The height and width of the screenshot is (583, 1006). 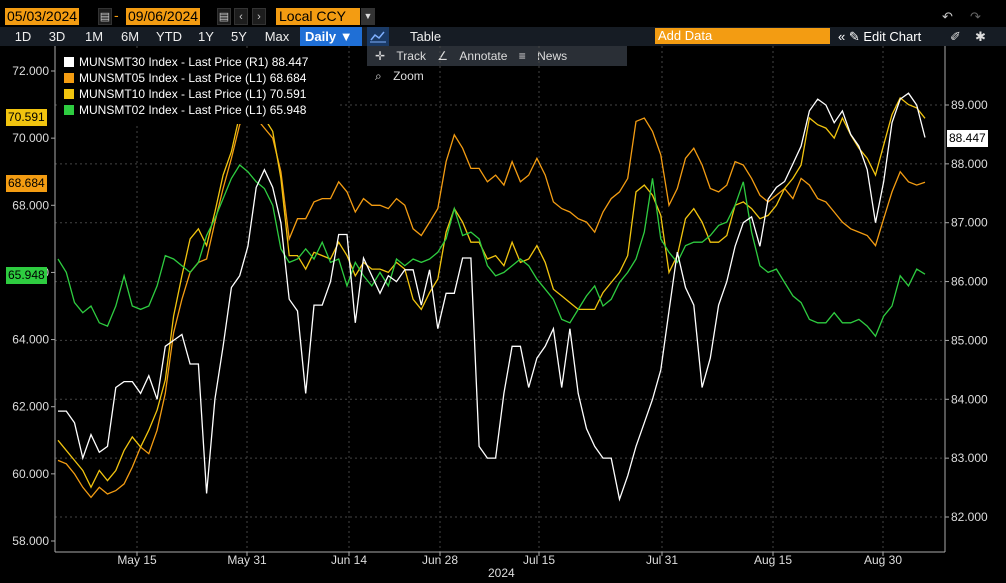 I want to click on edit-chart-button: « ✎ Edit Chart, so click(x=879, y=36).